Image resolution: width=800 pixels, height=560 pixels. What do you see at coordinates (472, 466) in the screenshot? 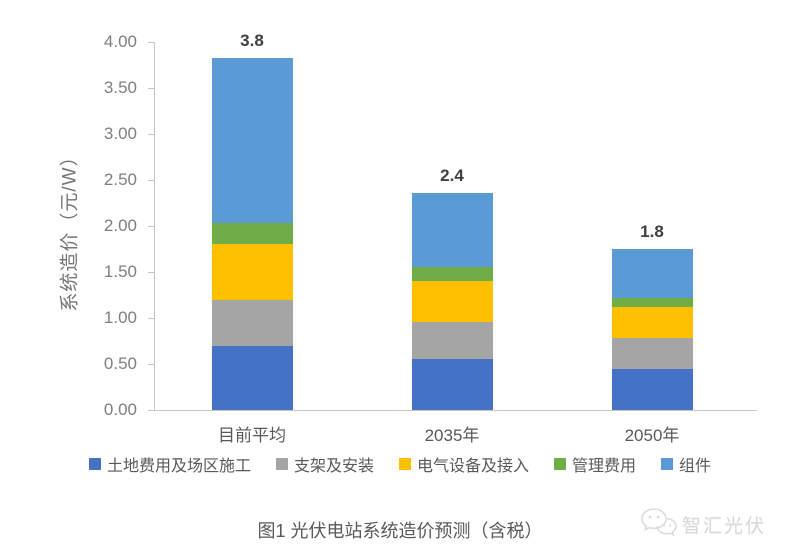
I see `legend-label: 电气设备及接入` at bounding box center [472, 466].